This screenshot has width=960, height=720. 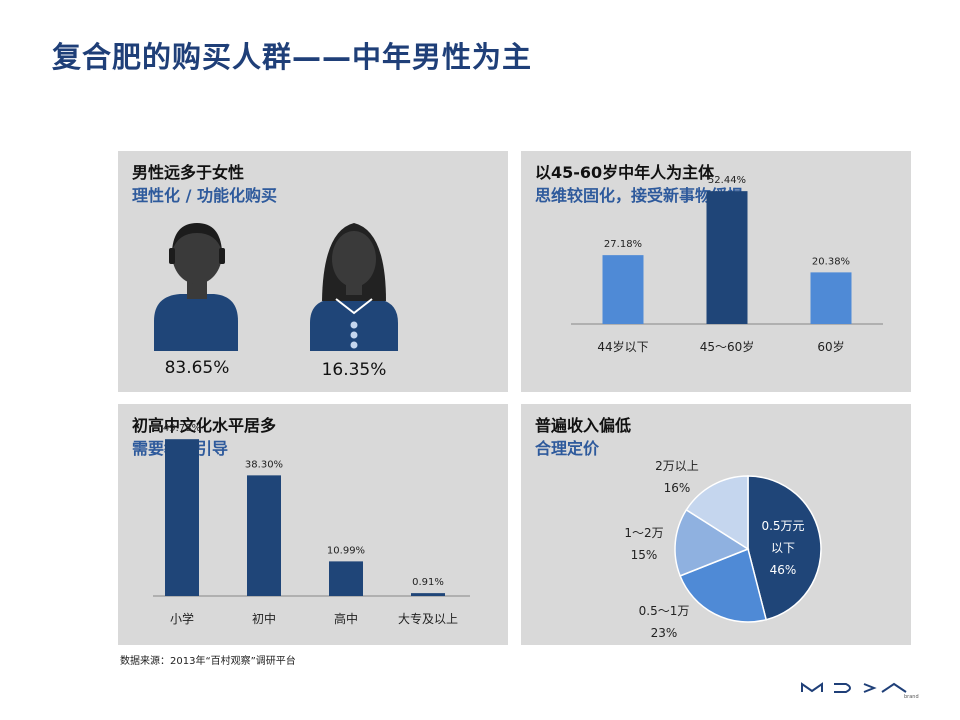 What do you see at coordinates (346, 550) in the screenshot?
I see `education-value-label: 10.99%` at bounding box center [346, 550].